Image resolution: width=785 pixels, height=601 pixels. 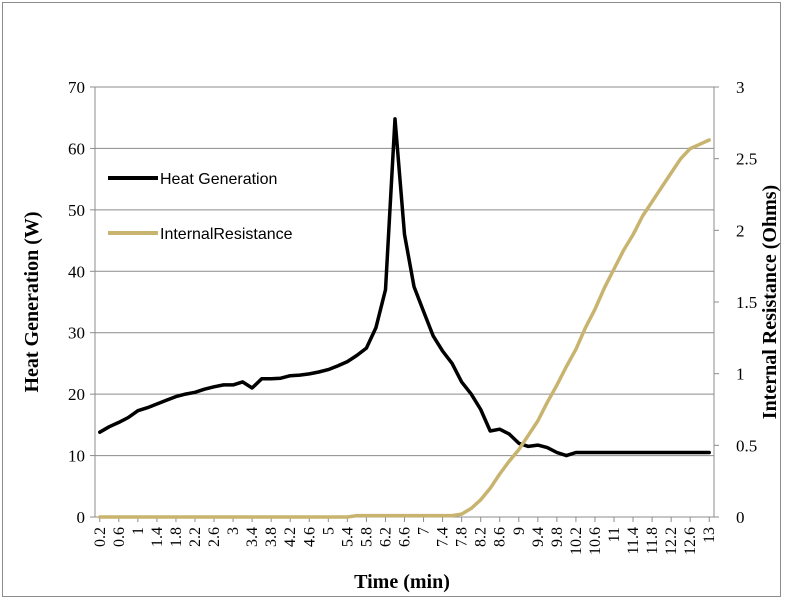 What do you see at coordinates (633, 540) in the screenshot?
I see `x-tick-label: 11.4` at bounding box center [633, 540].